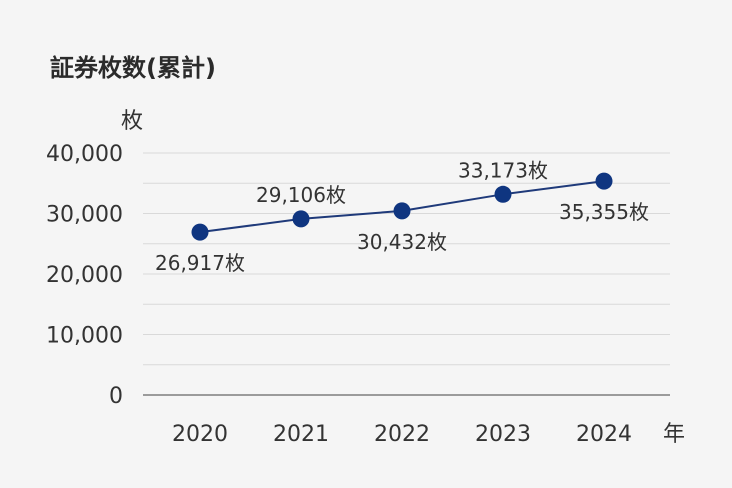 Image resolution: width=732 pixels, height=488 pixels. I want to click on y-tick-label: 40,000, so click(84, 154).